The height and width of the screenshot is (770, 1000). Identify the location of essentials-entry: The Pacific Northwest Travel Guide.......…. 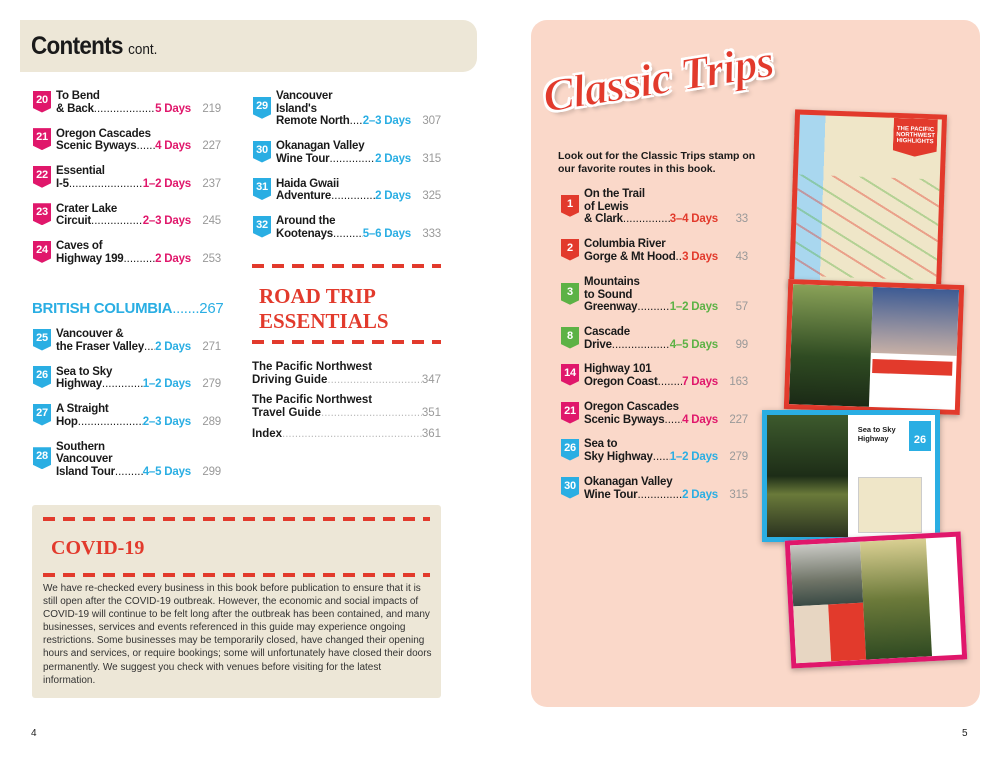
(346, 406).